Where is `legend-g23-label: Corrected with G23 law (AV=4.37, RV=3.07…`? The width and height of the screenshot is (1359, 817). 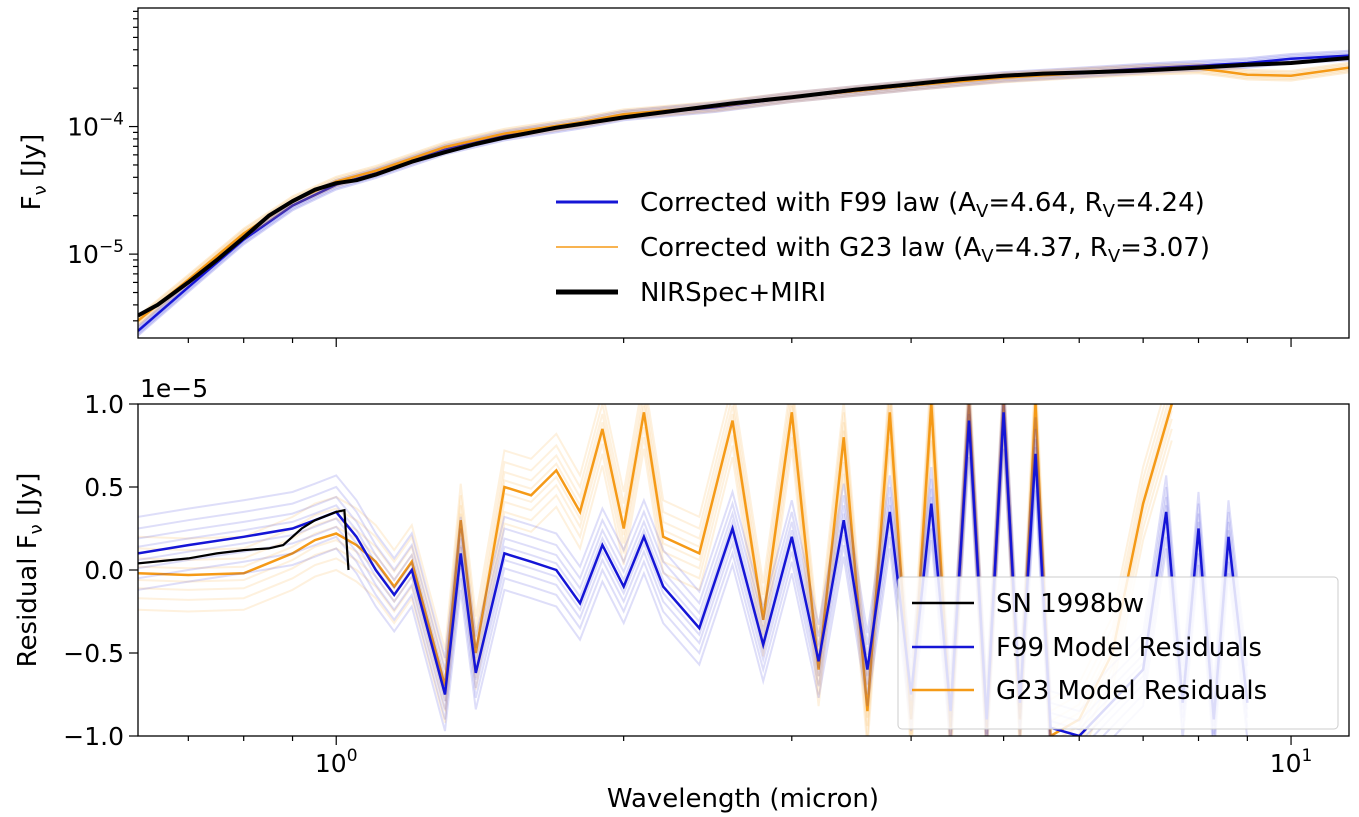 legend-g23-label: Corrected with G23 law (AV=4.37, RV=3.07… is located at coordinates (925, 250).